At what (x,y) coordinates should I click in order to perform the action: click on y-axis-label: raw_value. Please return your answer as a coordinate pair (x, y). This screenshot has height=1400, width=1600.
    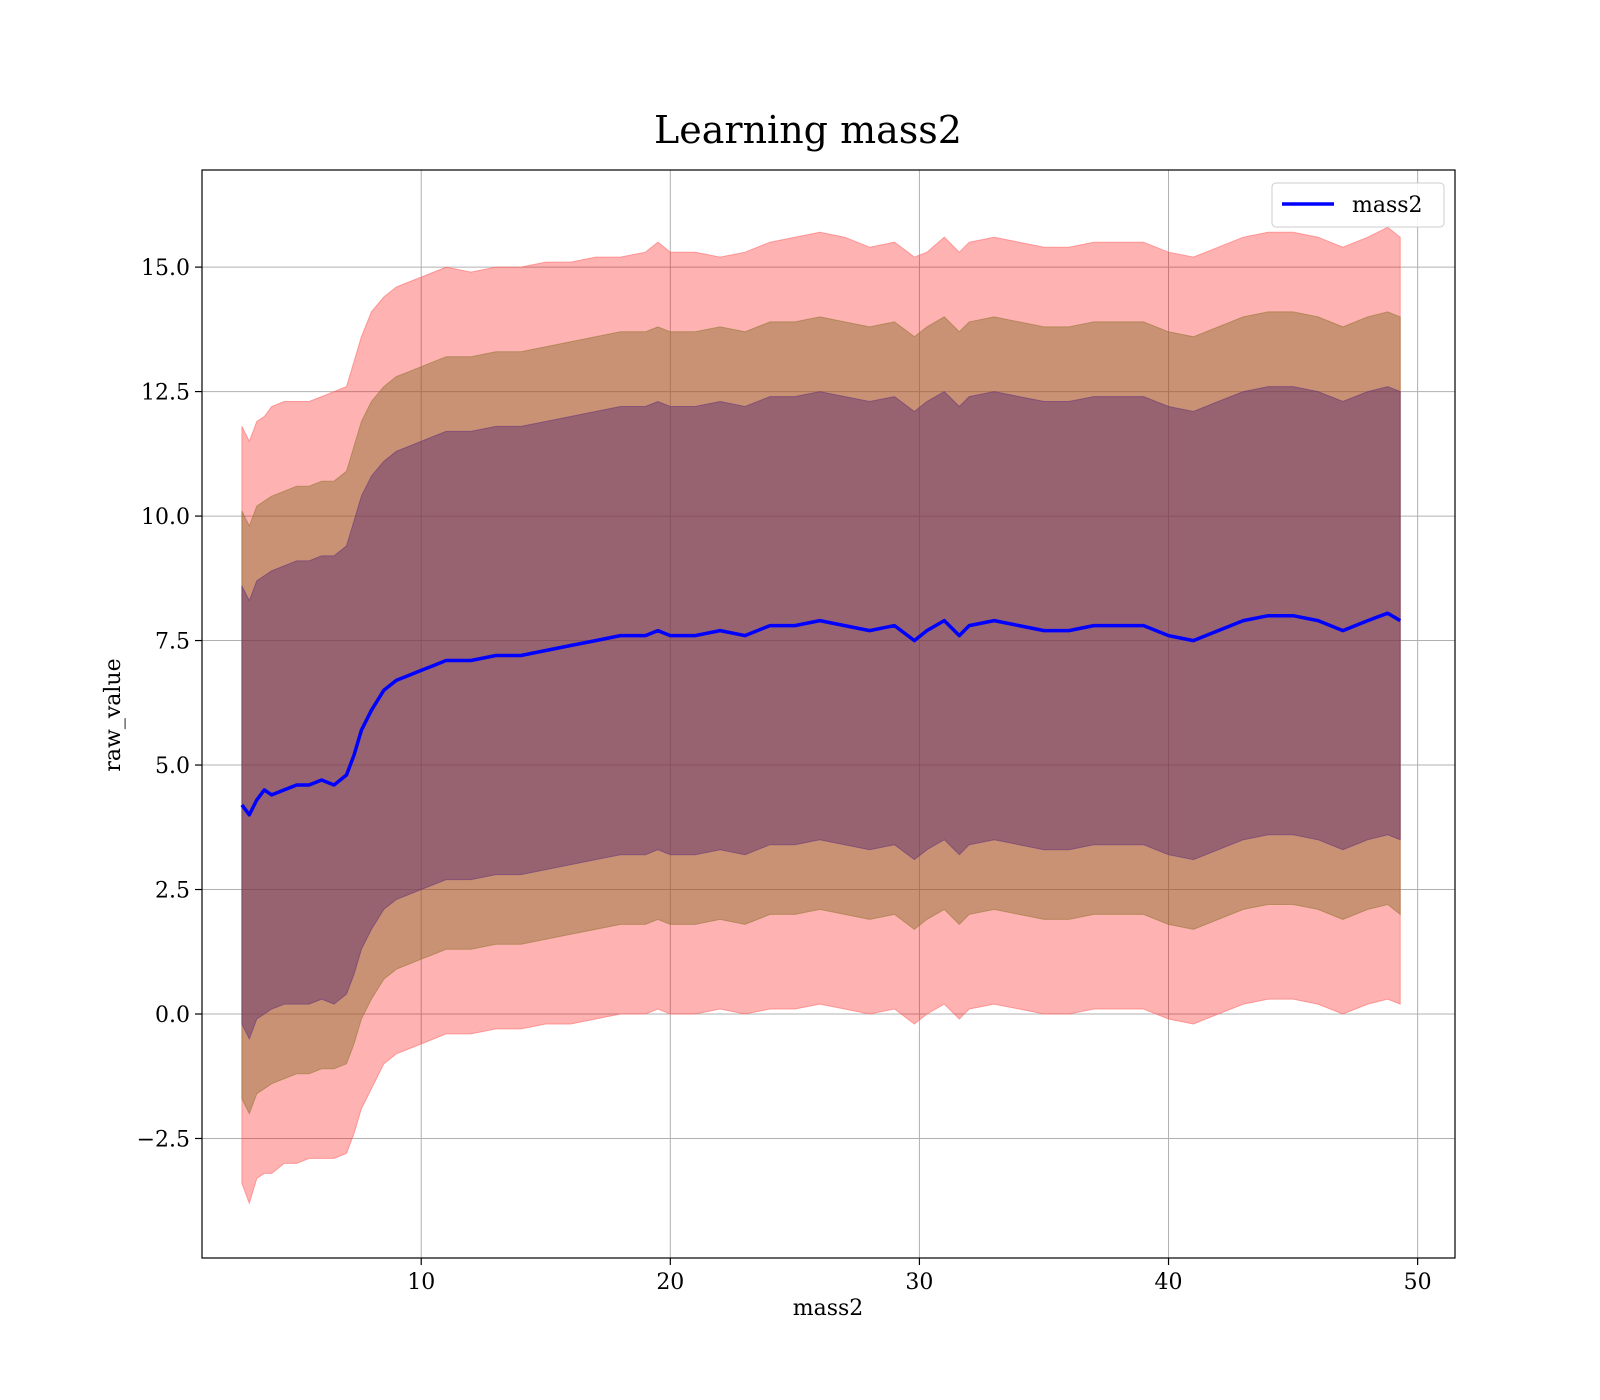
    Looking at the image, I should click on (113, 714).